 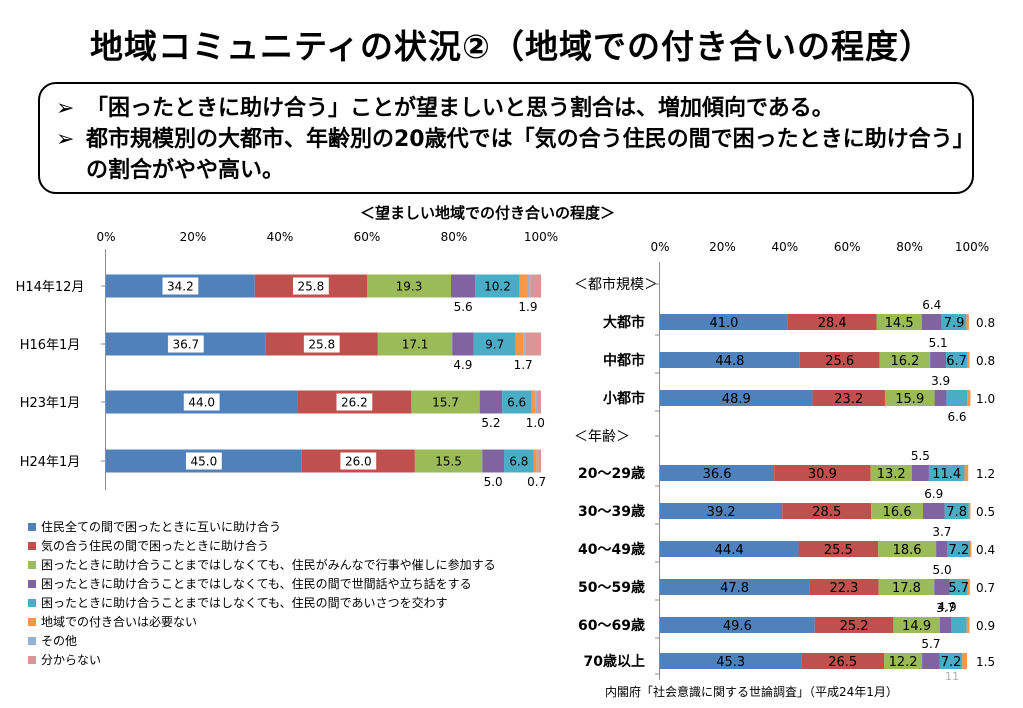 I want to click on group-header: ＜都市規模＞, so click(x=616, y=284).